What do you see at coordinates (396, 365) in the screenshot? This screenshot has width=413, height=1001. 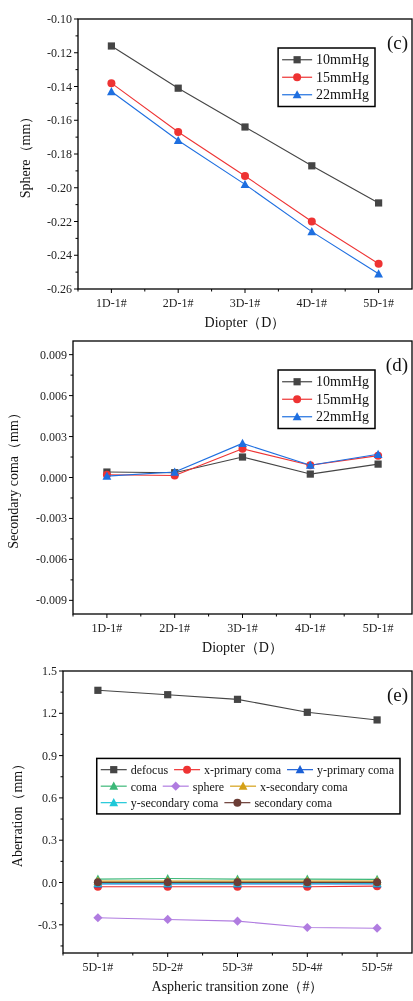 I see `annotation: (d)` at bounding box center [396, 365].